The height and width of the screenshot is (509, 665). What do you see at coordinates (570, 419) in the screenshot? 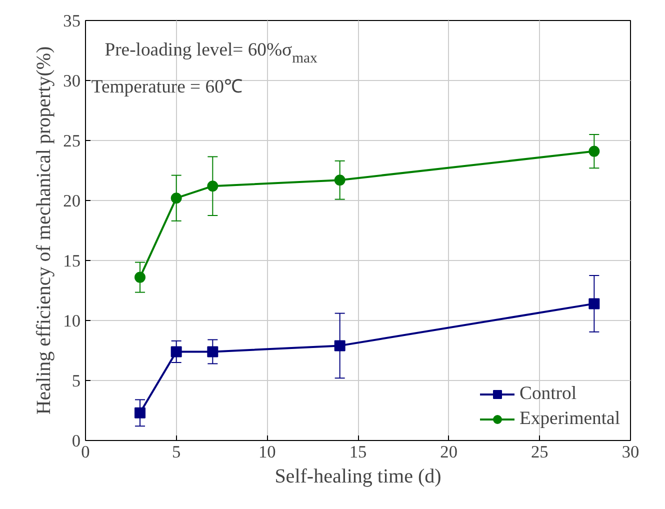
I see `legend-label: Experimental` at bounding box center [570, 419].